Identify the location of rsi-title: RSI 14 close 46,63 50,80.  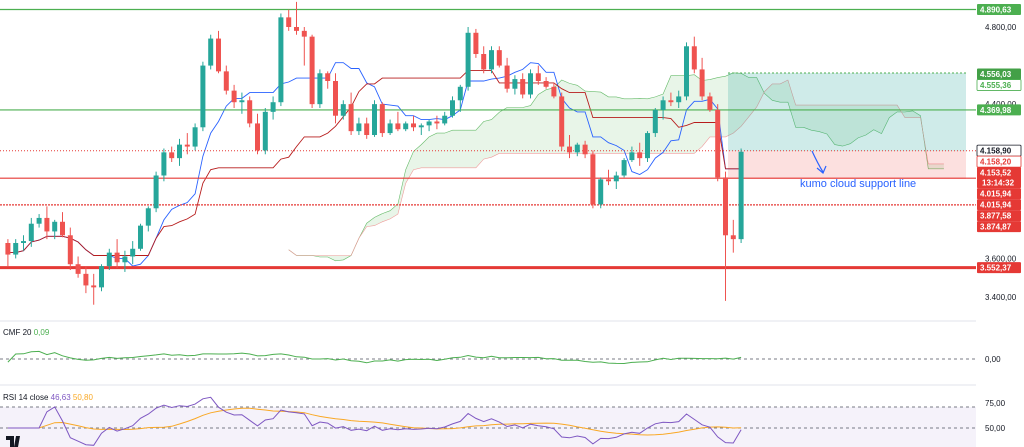
(48, 397).